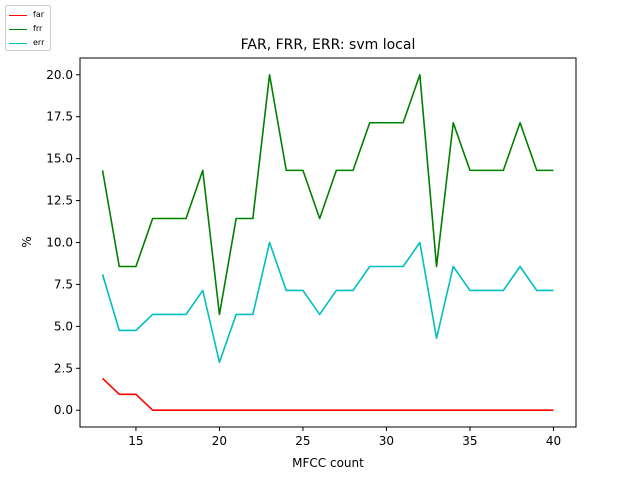  I want to click on y-axis-label: %, so click(27, 241).